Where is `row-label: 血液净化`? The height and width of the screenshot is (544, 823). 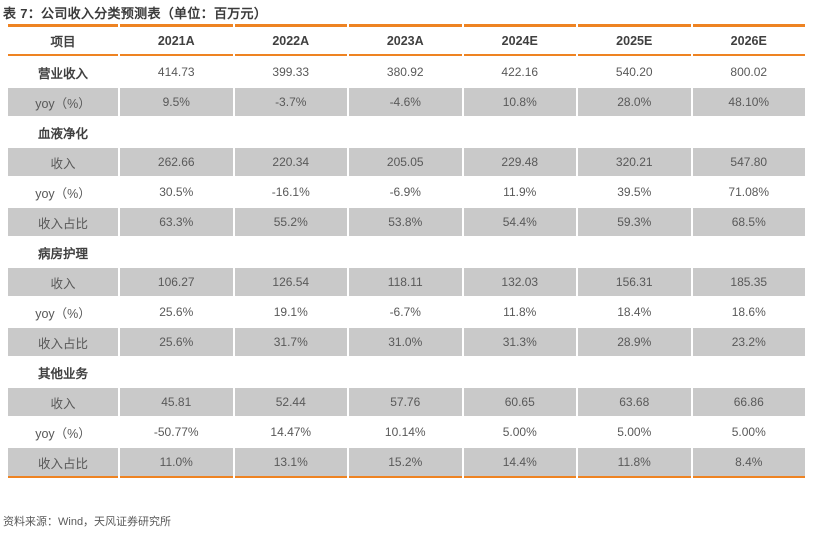 row-label: 血液净化 is located at coordinates (63, 132).